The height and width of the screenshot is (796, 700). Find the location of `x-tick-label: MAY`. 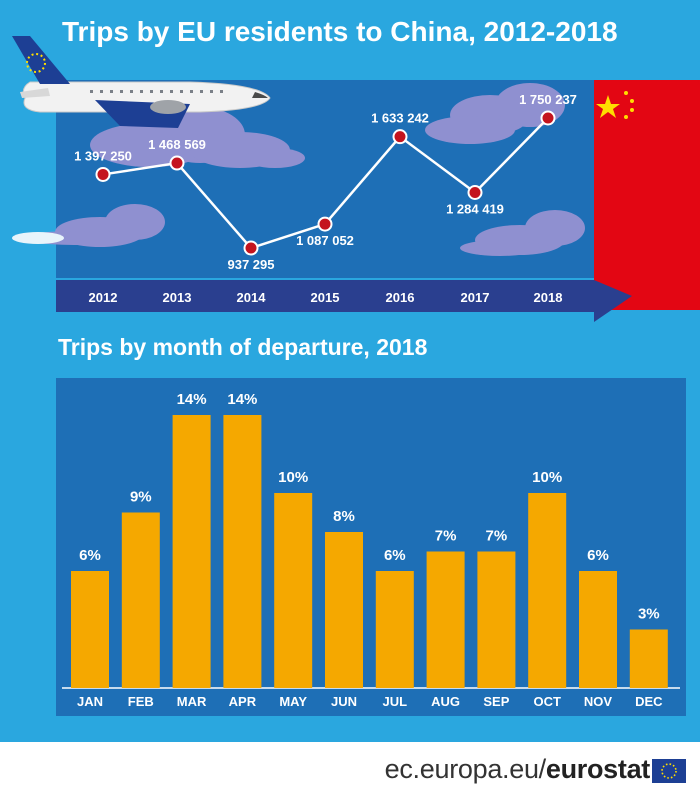

x-tick-label: MAY is located at coordinates (293, 701).